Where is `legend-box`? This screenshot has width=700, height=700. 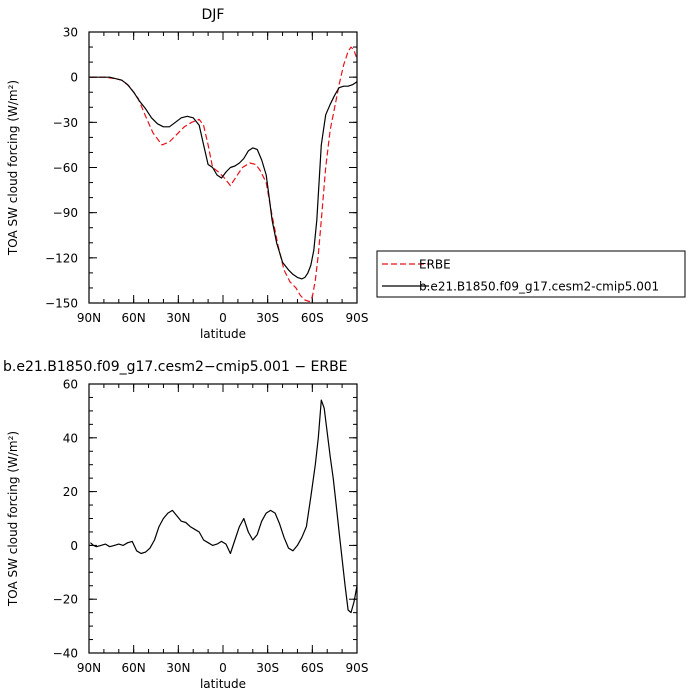
legend-box is located at coordinates (531, 274).